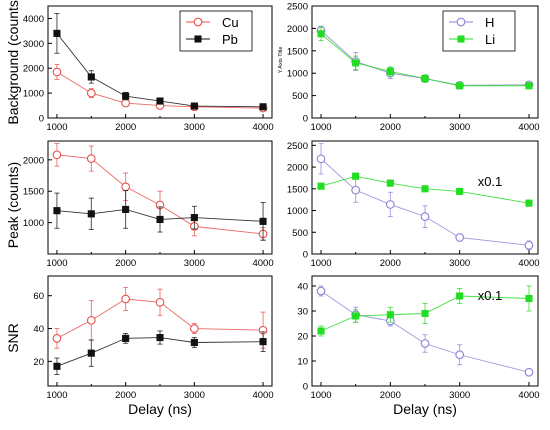  I want to click on legend-item-H: H, so click(471, 22).